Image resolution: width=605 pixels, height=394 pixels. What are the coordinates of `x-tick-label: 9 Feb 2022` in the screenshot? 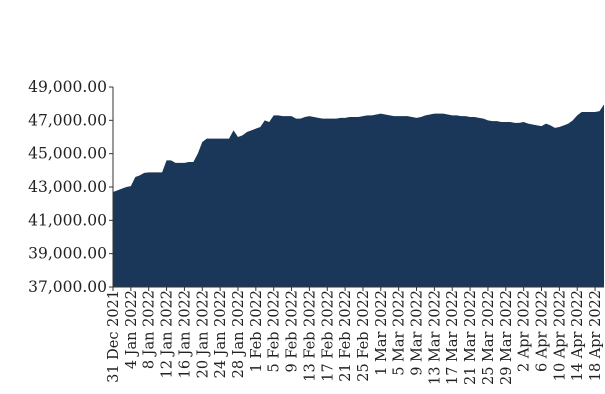 It's located at (293, 331).